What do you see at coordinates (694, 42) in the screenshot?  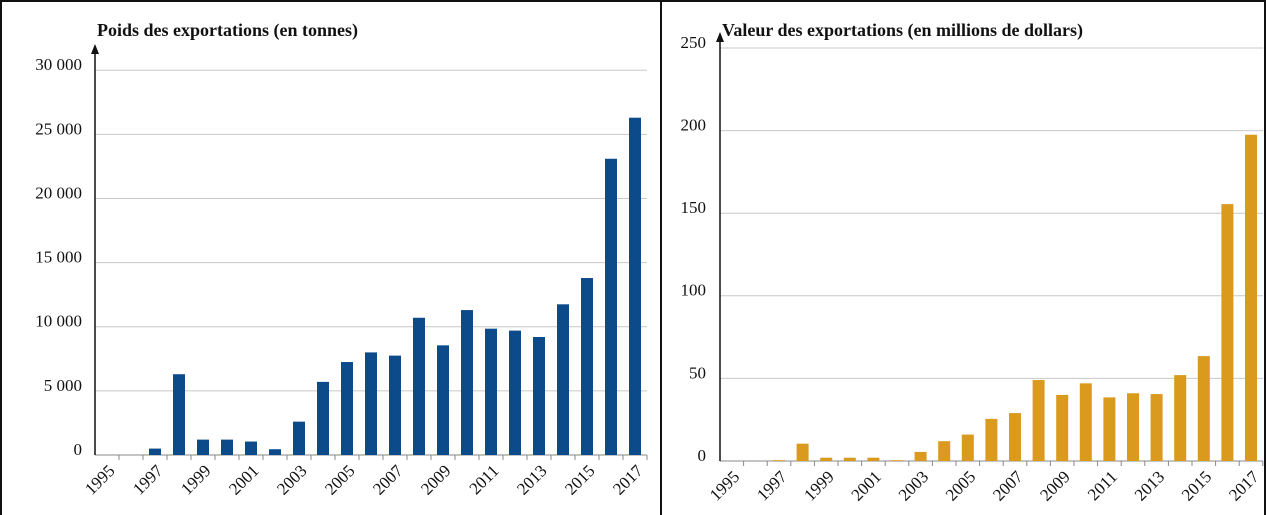 I see `y-tick-label: 250` at bounding box center [694, 42].